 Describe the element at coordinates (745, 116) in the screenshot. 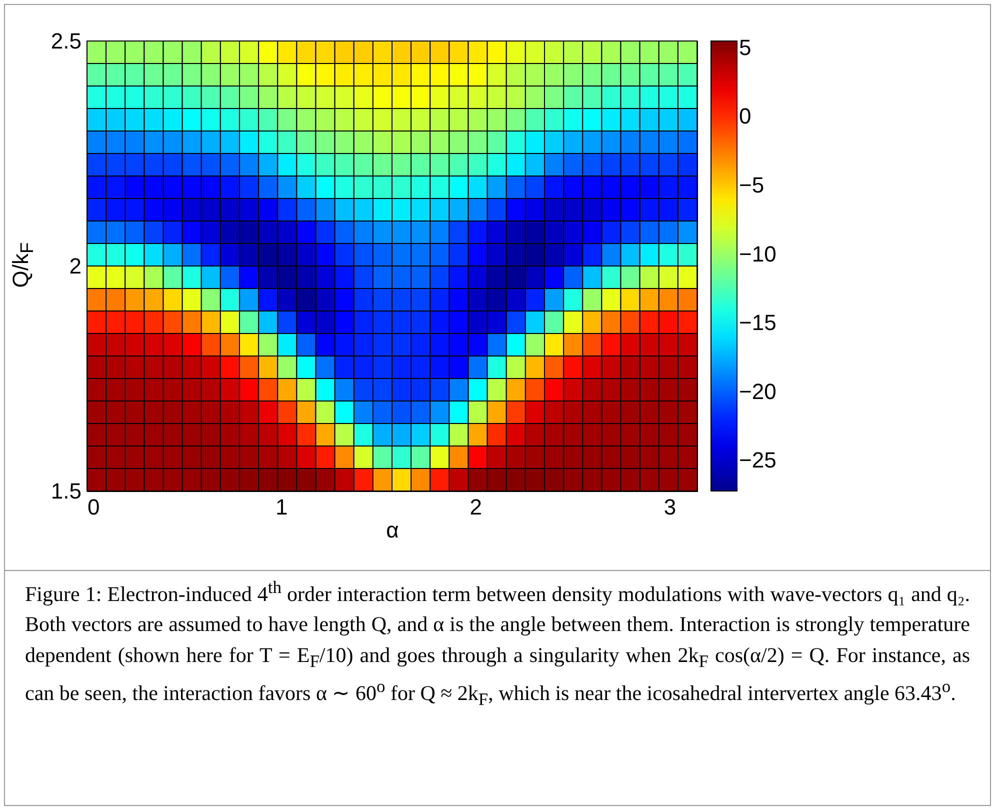

I see `color-bar-label: 0` at that location.